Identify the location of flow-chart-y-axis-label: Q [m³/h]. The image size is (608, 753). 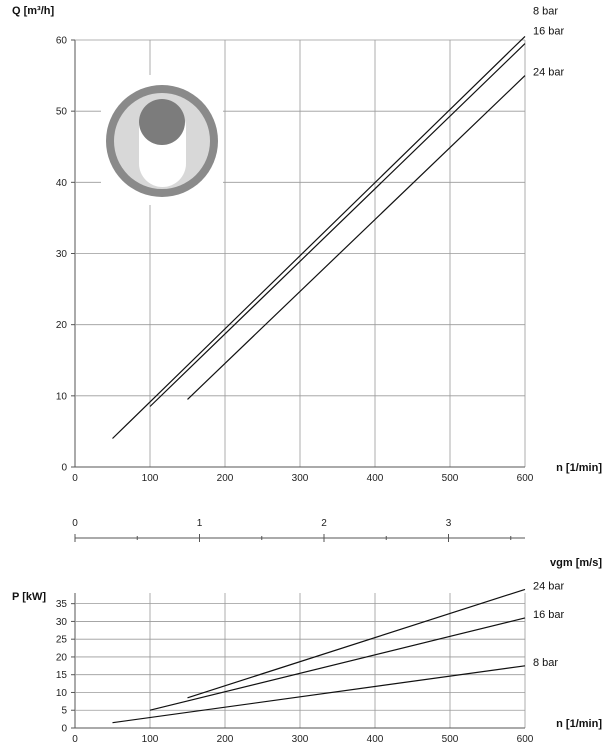
(33, 11).